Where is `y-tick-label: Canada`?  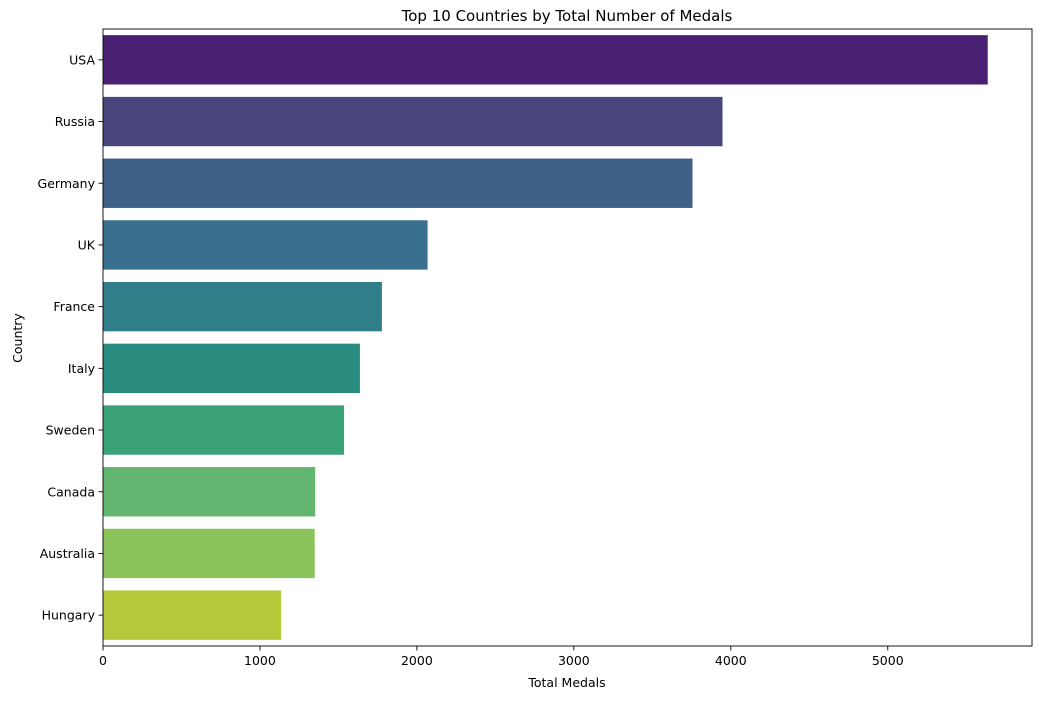 y-tick-label: Canada is located at coordinates (71, 491).